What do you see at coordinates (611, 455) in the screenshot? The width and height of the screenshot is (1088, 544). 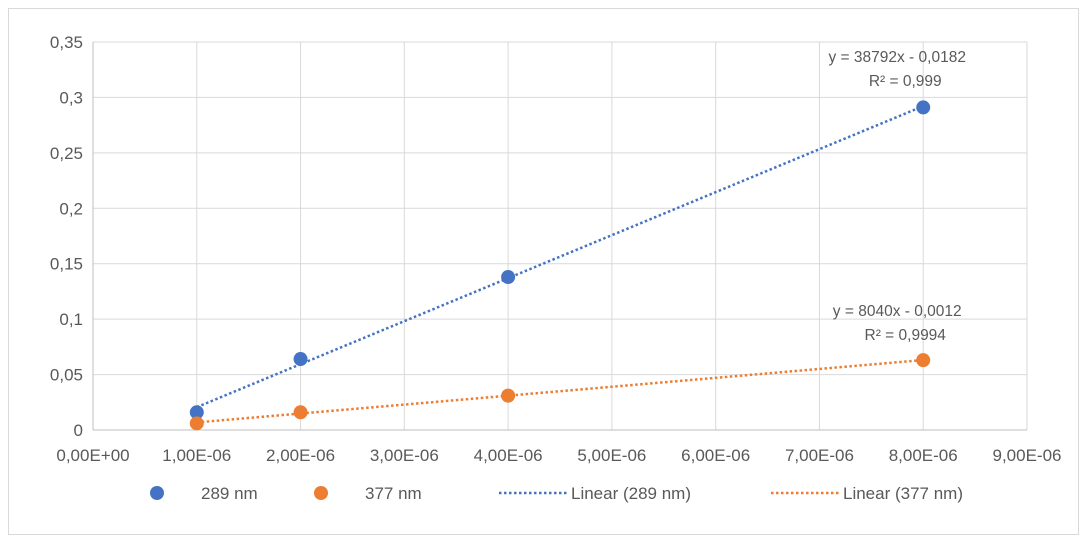 I see `x-tick-label: 5,00E-06` at bounding box center [611, 455].